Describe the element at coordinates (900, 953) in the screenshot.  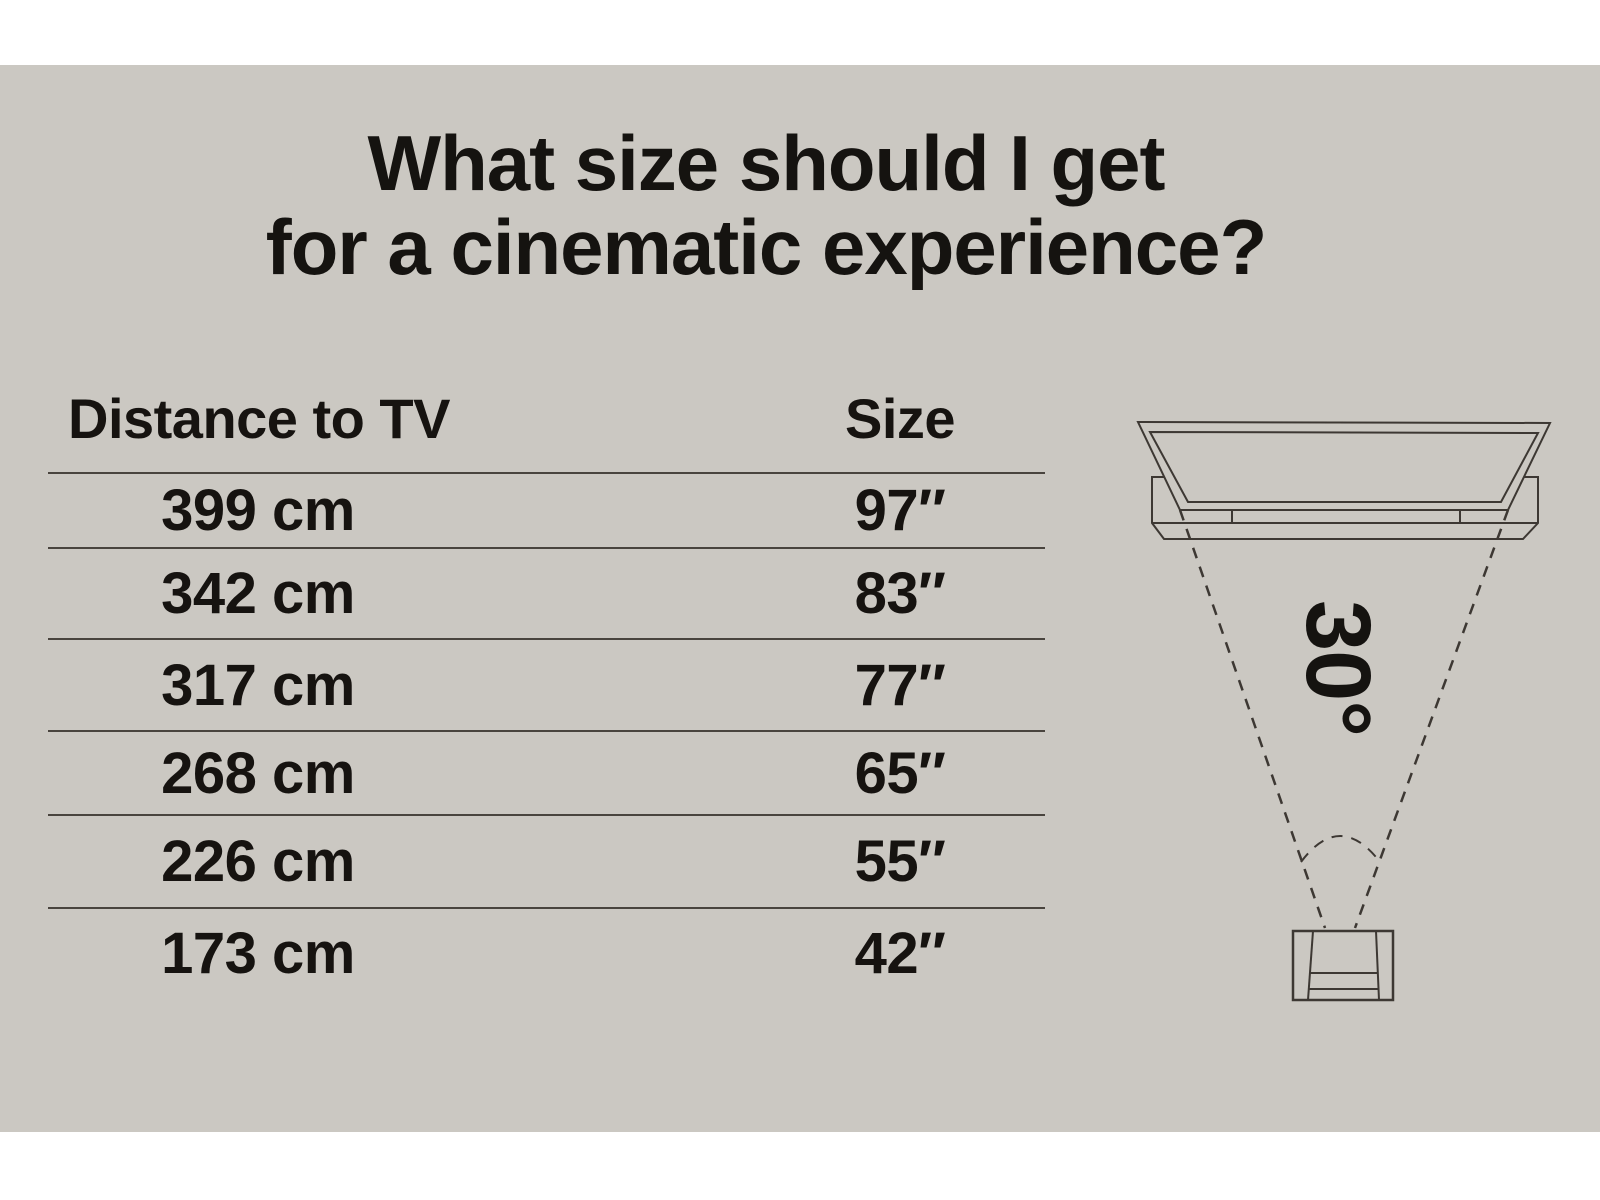
I see `size-value: 42″` at that location.